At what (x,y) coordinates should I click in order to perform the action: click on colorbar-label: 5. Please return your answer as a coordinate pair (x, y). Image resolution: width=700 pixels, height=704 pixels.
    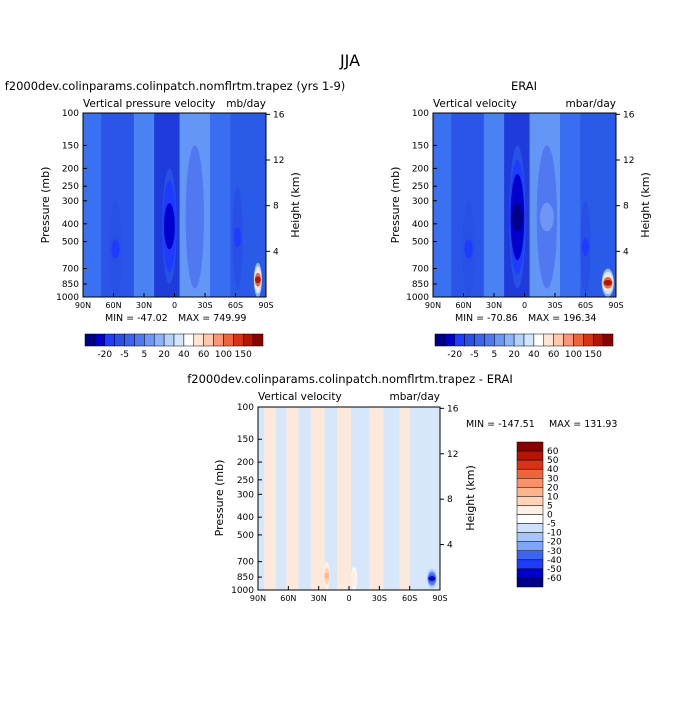
    Looking at the image, I should click on (550, 506).